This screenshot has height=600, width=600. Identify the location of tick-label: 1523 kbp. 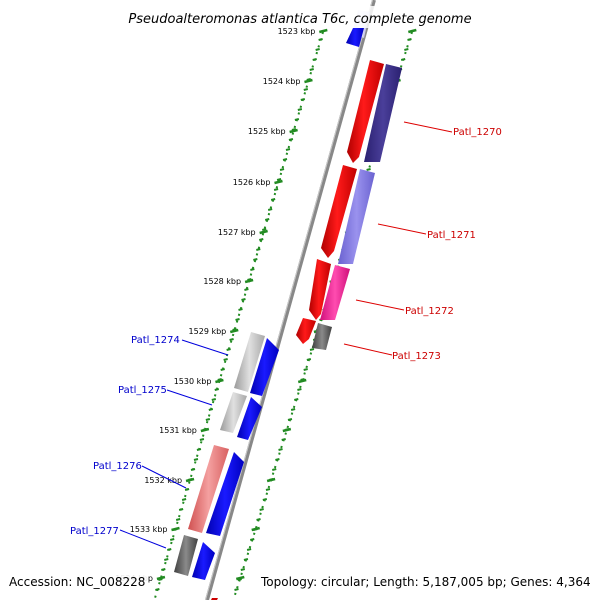
(297, 31).